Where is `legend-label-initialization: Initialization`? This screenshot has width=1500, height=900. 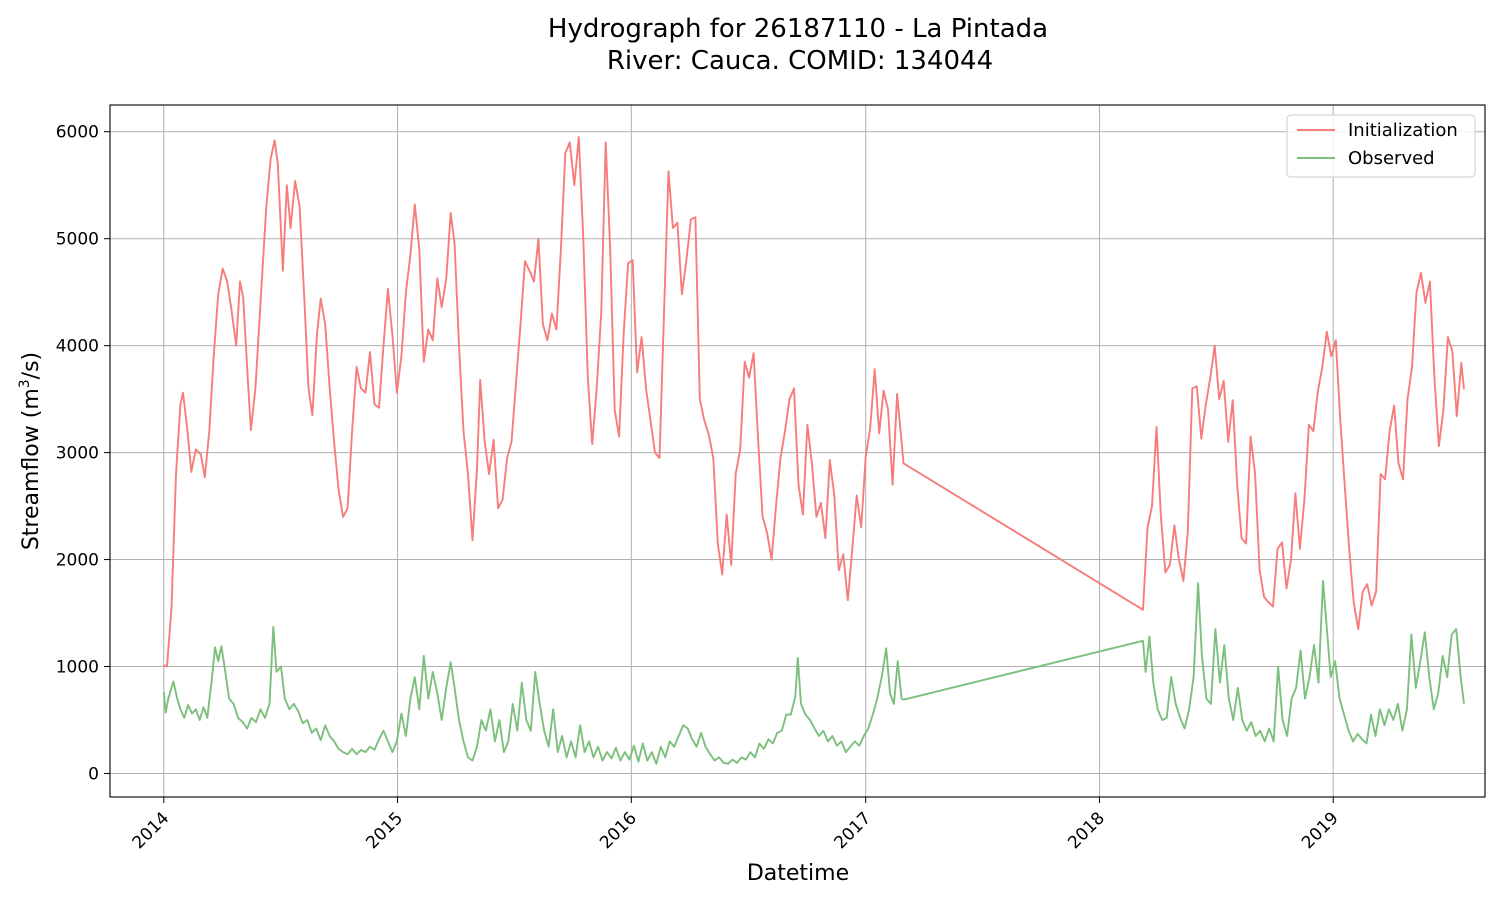 legend-label-initialization: Initialization is located at coordinates (1403, 130).